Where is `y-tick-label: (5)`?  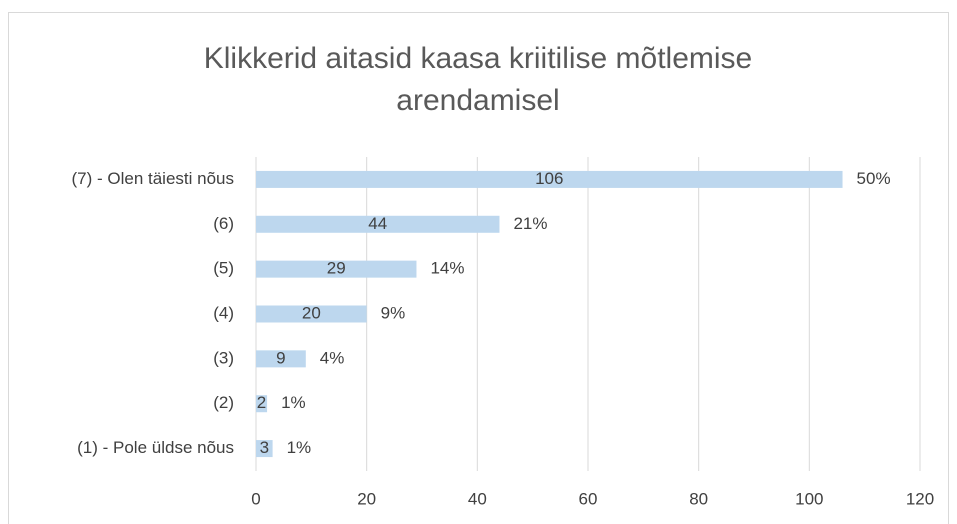 y-tick-label: (5) is located at coordinates (223, 268).